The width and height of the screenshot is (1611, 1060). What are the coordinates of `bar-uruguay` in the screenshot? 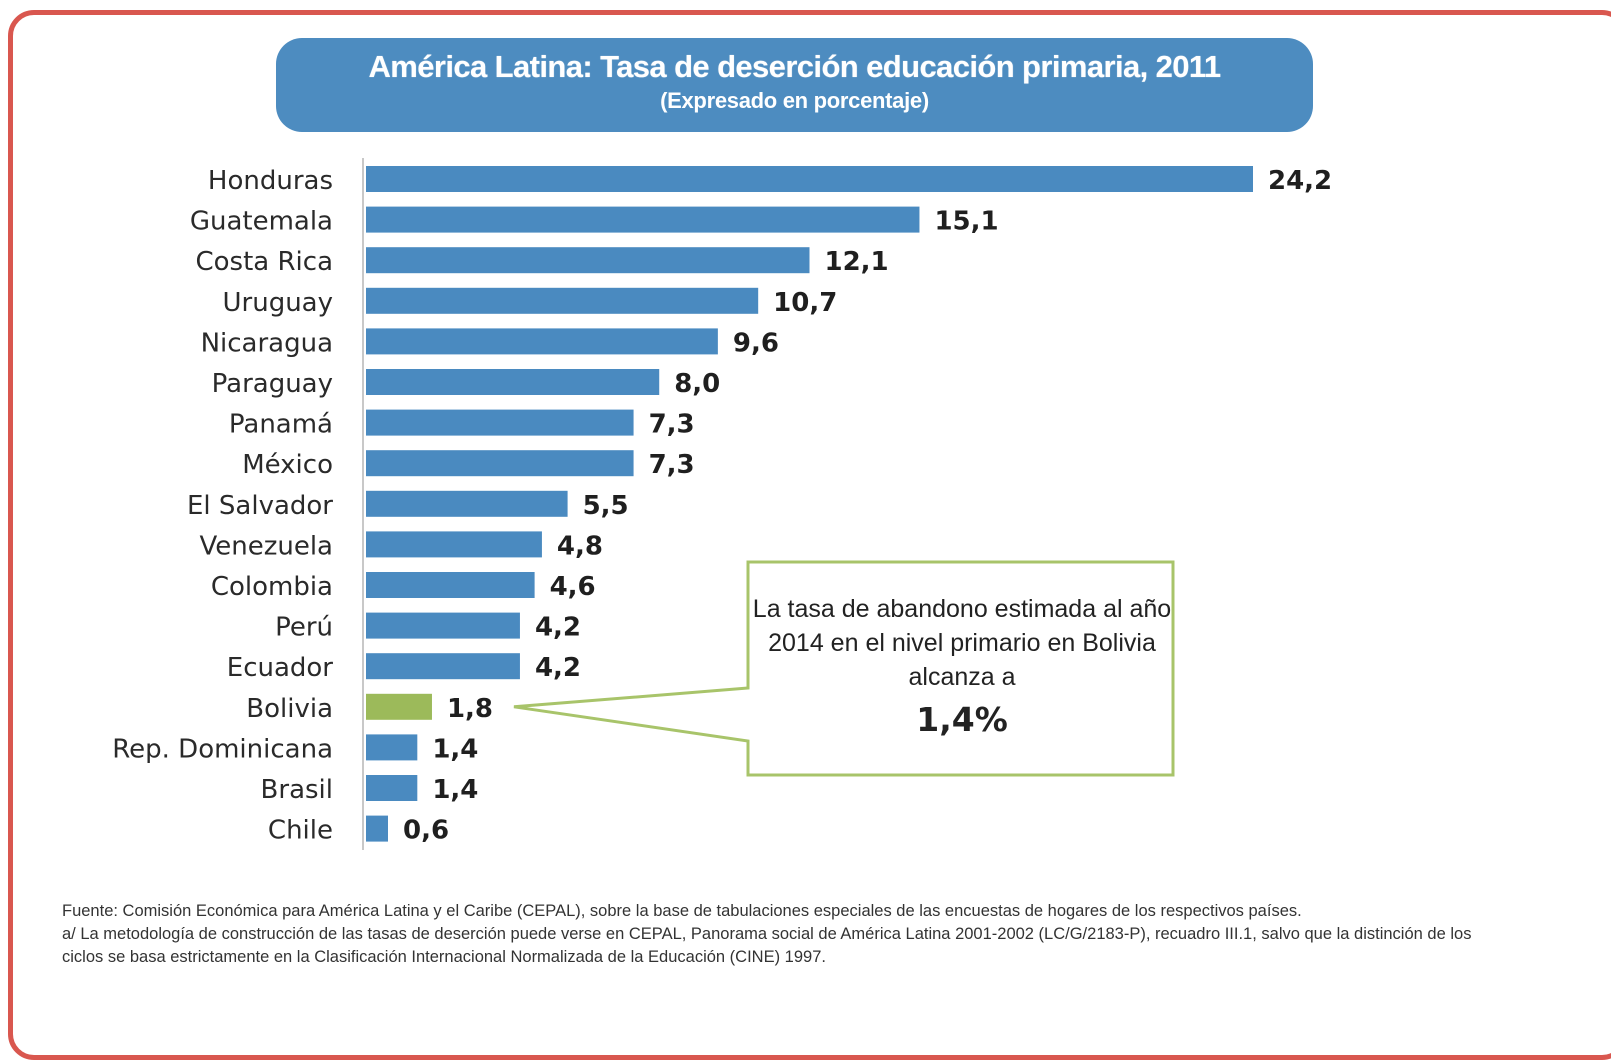 It's located at (562, 300).